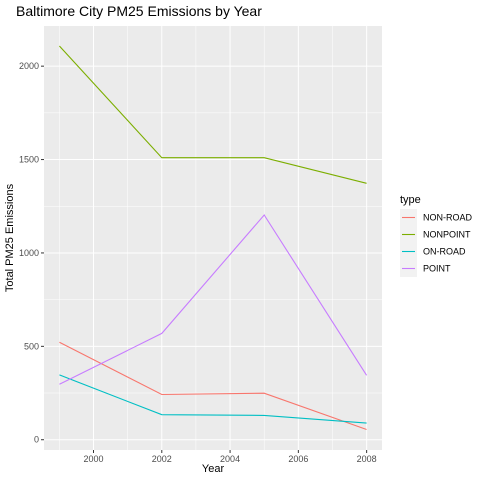  Describe the element at coordinates (437, 269) in the screenshot. I see `legend-label: POINT` at that location.